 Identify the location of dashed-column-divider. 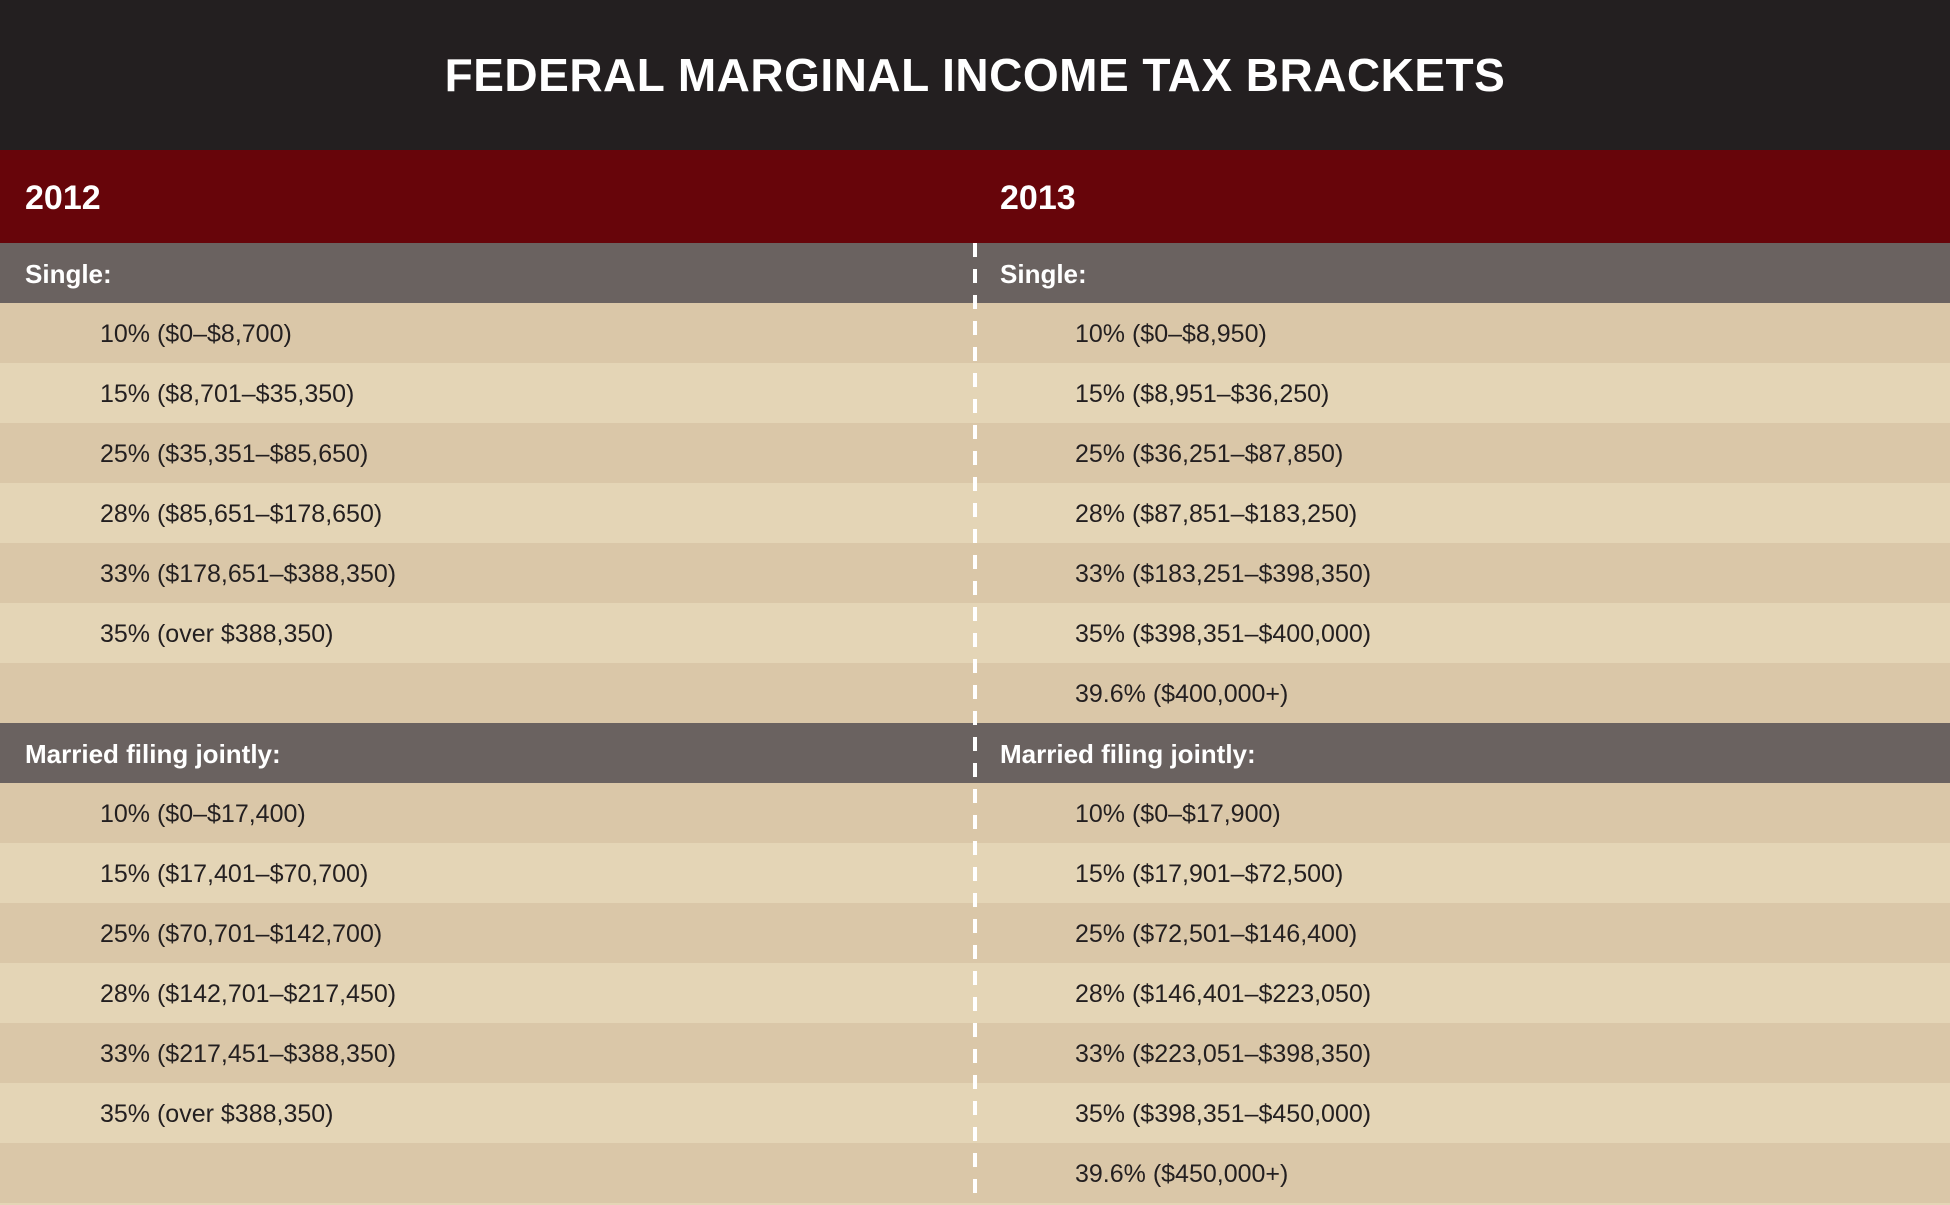
(975, 723).